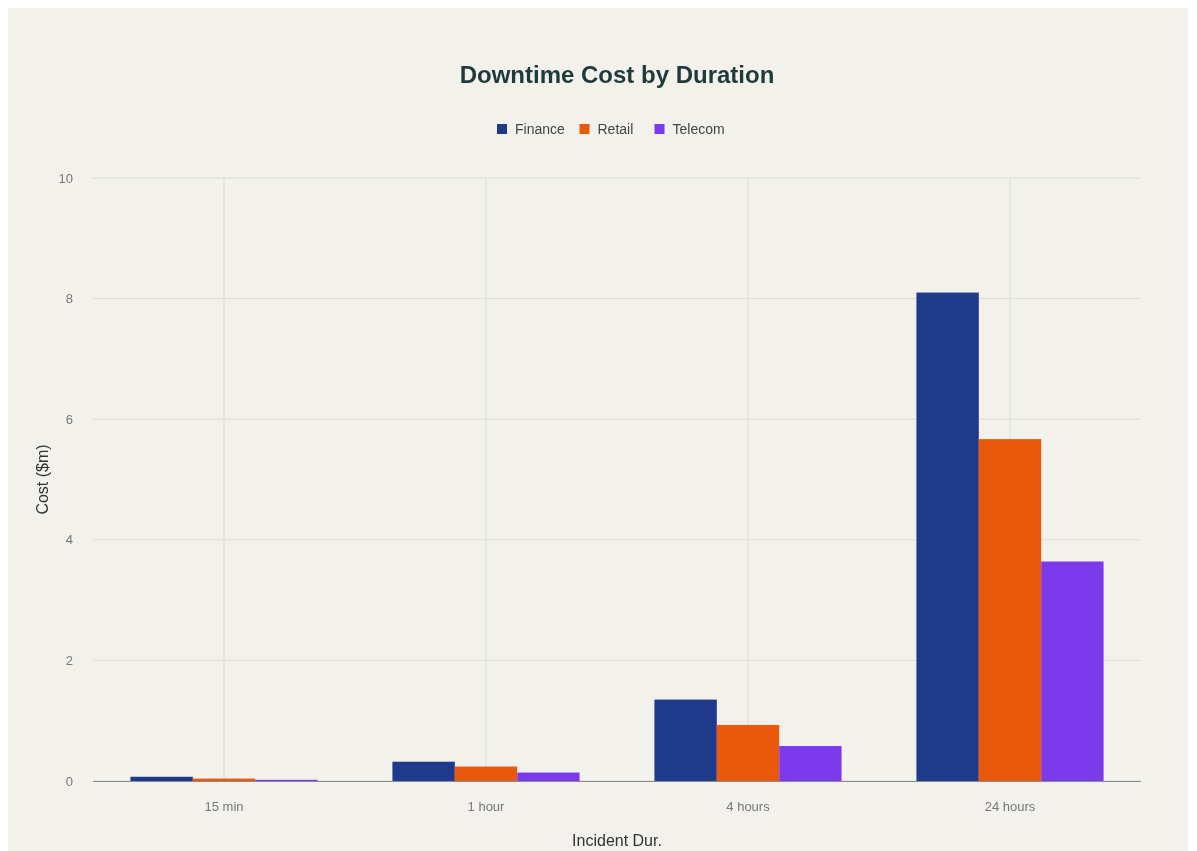 The image size is (1197, 851). Describe the element at coordinates (617, 840) in the screenshot. I see `x-axis-title: Incident Dur.` at that location.